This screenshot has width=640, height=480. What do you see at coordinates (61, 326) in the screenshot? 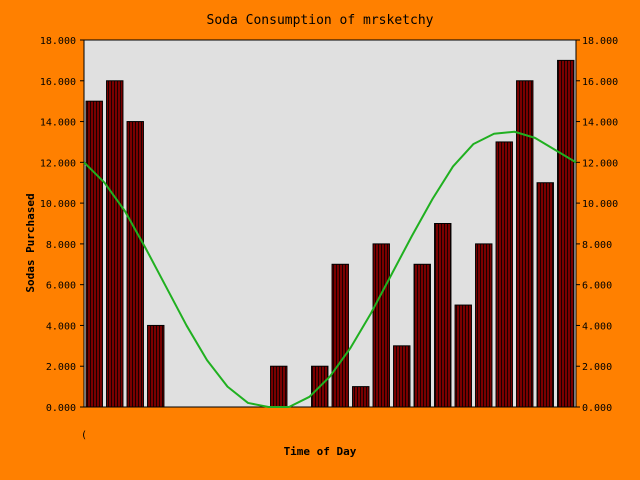
I see `y-tick-label-left: 4.000` at bounding box center [61, 326].